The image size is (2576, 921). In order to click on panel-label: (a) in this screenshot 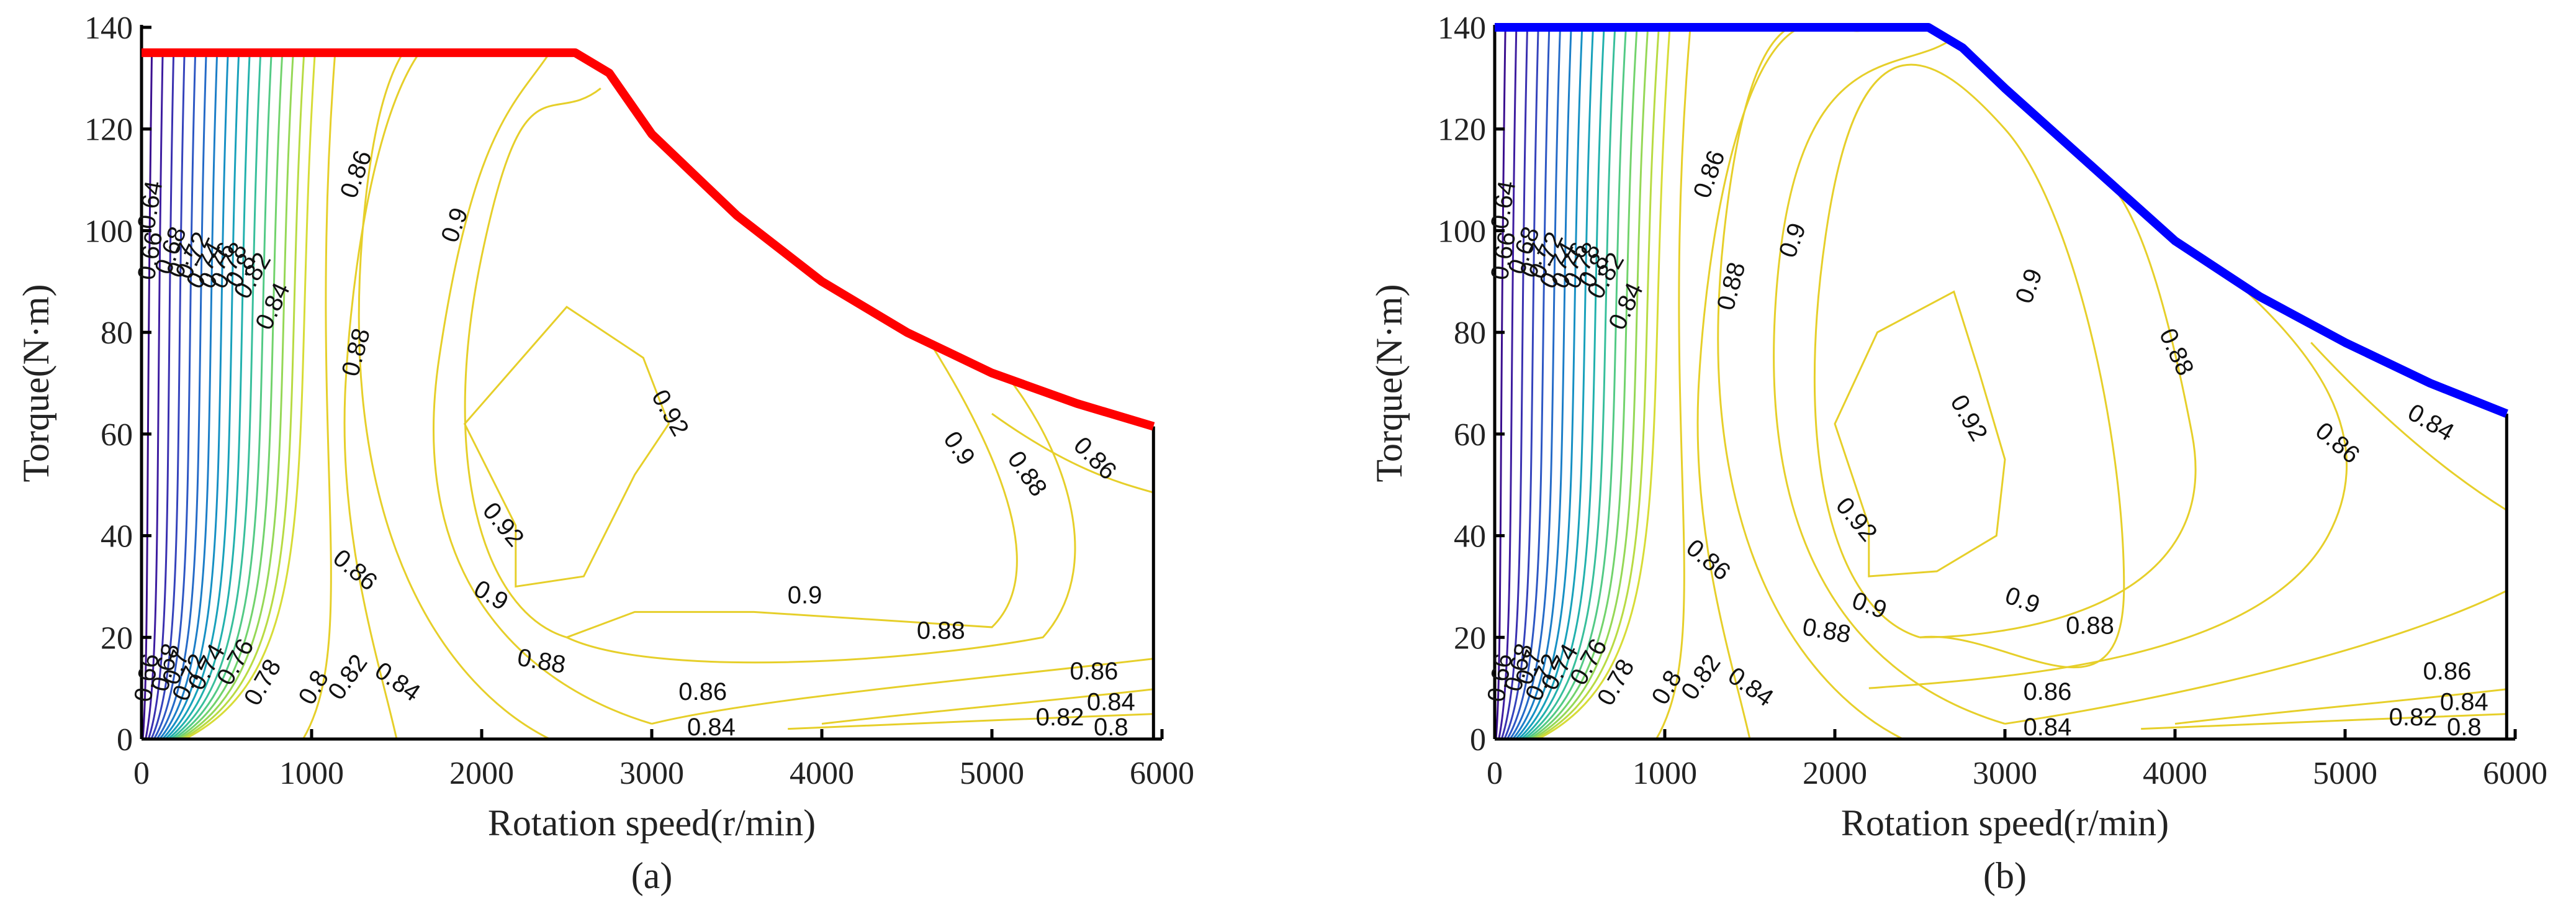, I will do `click(652, 875)`.